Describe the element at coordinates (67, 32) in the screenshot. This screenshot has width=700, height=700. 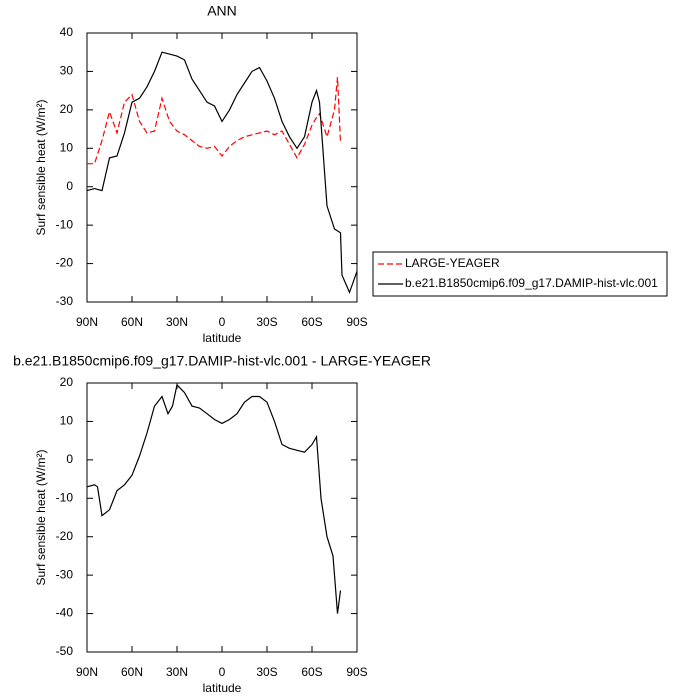
I see `y-tick-label: 40` at that location.